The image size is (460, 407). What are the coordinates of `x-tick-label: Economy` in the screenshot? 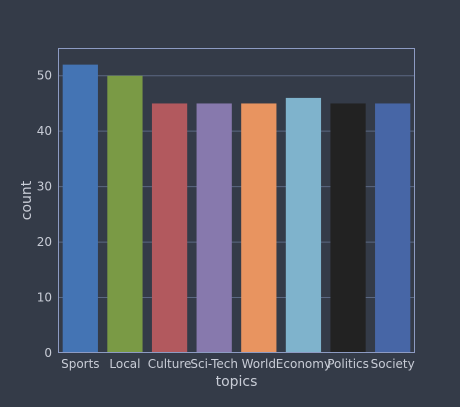 It's located at (303, 364).